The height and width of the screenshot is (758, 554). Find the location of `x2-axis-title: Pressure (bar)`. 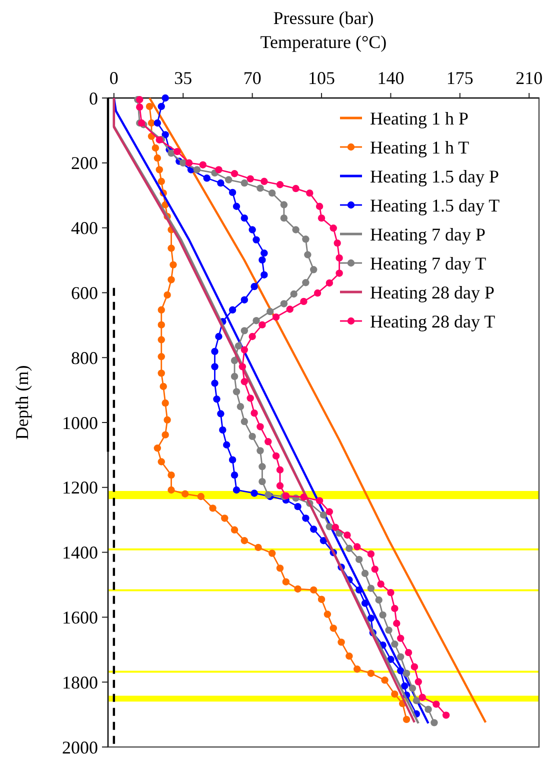

x2-axis-title: Pressure (bar) is located at coordinates (323, 18).